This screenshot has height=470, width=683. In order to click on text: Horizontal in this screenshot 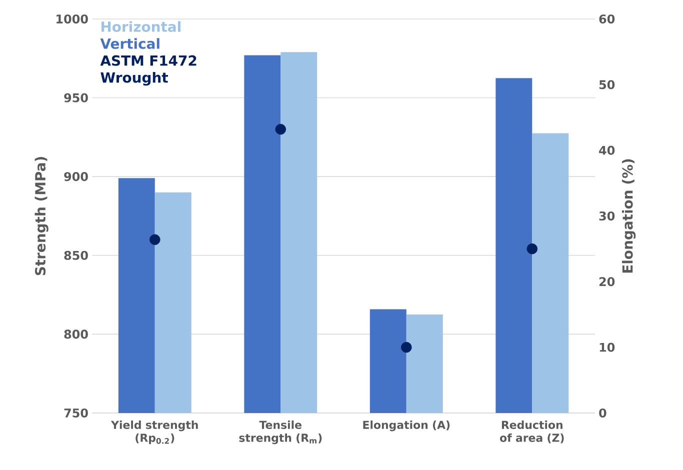, I will do `click(140, 26)`.